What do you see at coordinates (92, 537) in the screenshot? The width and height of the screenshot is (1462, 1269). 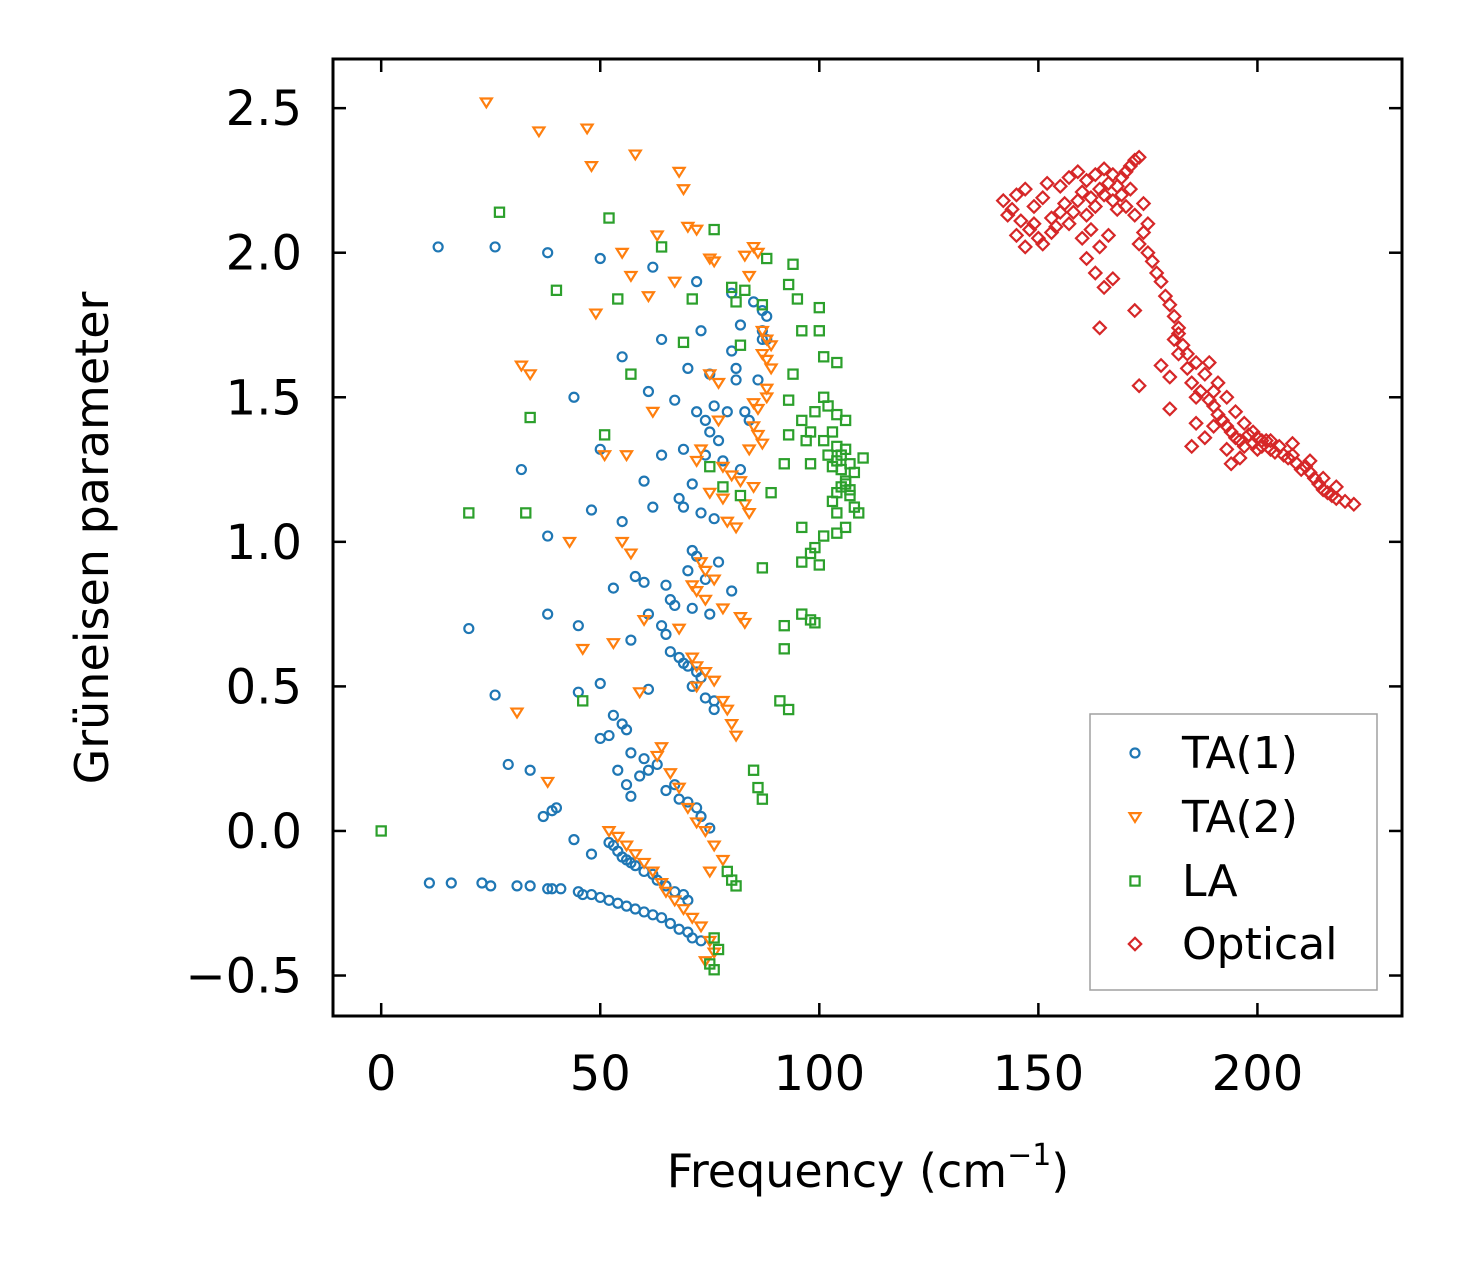 I see `y-axis-label: Grüneisen parameter` at bounding box center [92, 537].